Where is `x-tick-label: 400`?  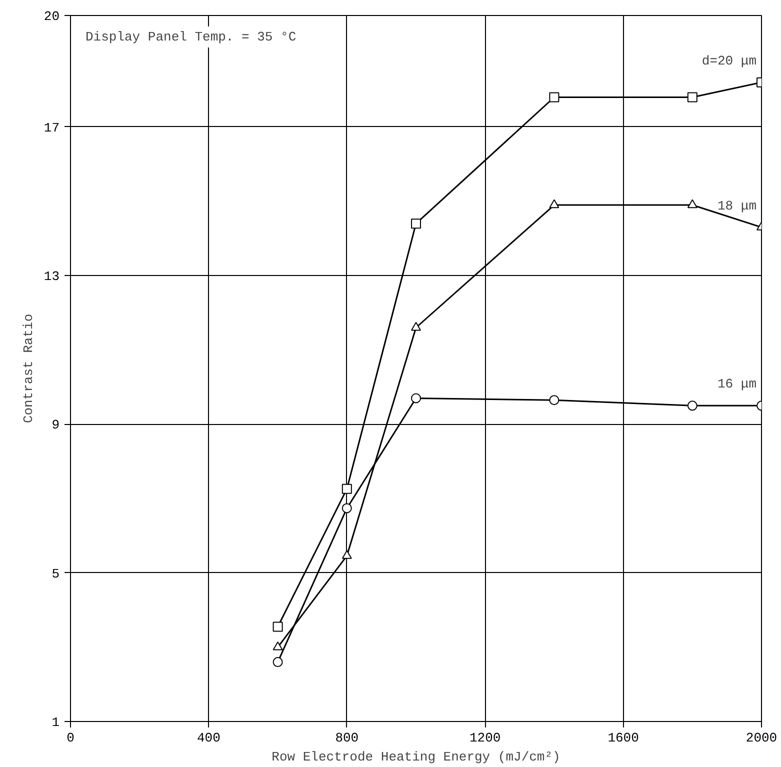 x-tick-label: 400 is located at coordinates (208, 738).